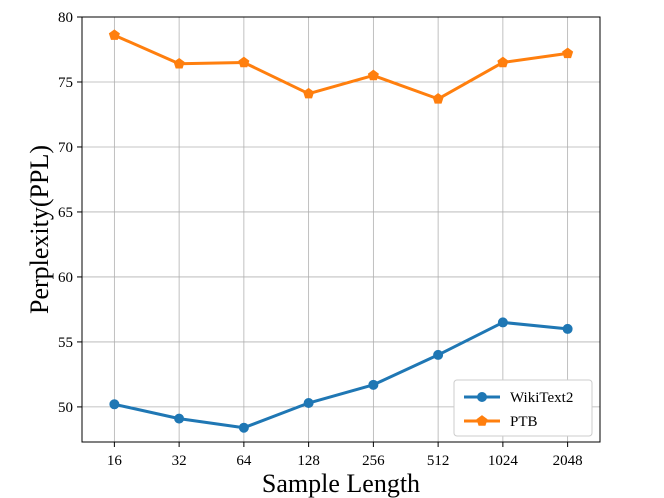 The image size is (664, 498). Describe the element at coordinates (65, 148) in the screenshot. I see `y-tick-label-70: 70` at that location.